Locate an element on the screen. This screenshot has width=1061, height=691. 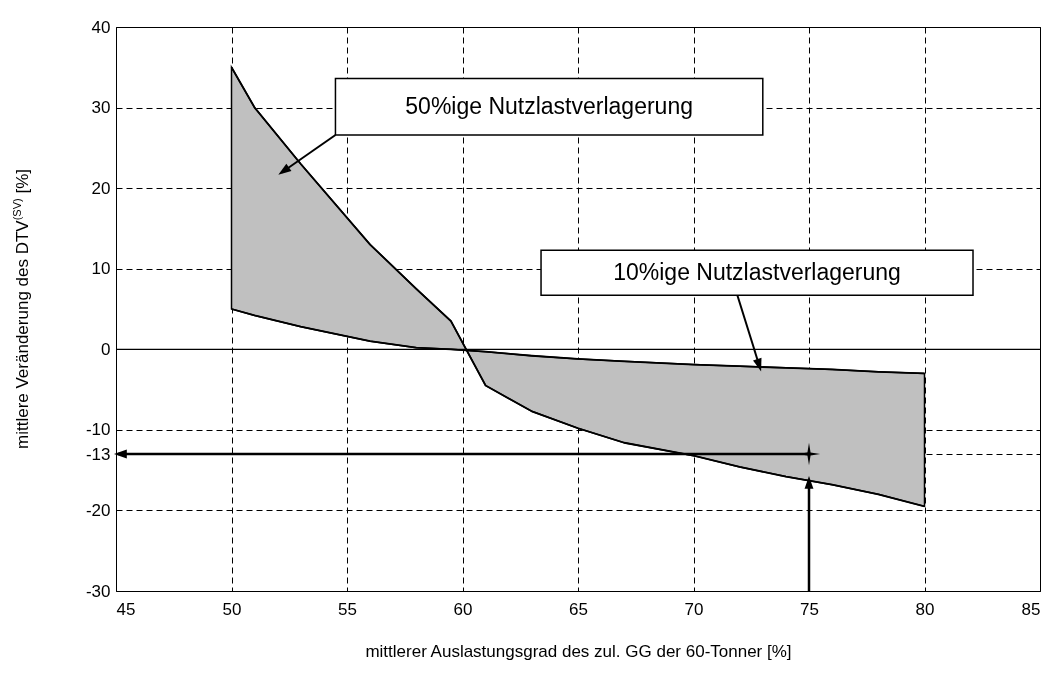
y-tick-label: 10 is located at coordinates (101, 269).